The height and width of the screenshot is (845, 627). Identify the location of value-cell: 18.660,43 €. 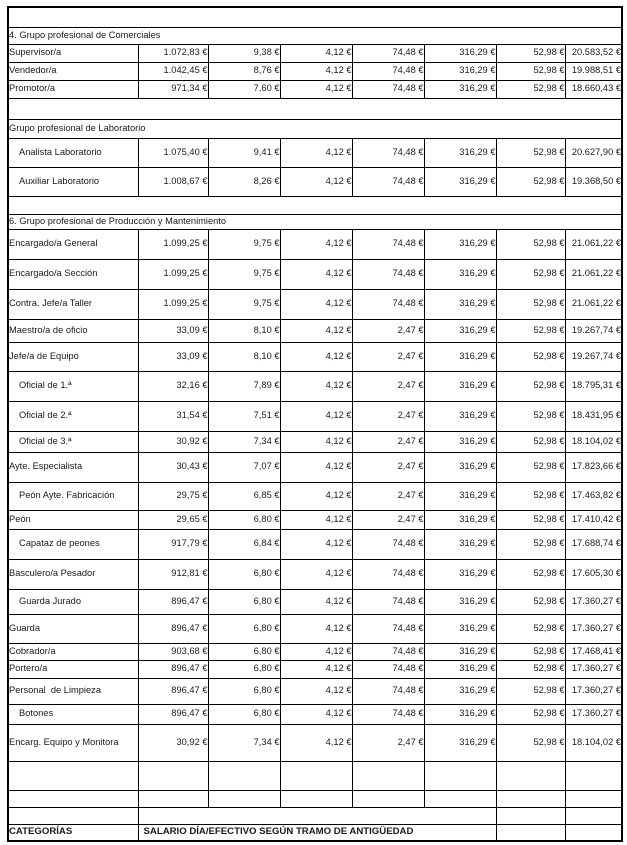
(593, 89).